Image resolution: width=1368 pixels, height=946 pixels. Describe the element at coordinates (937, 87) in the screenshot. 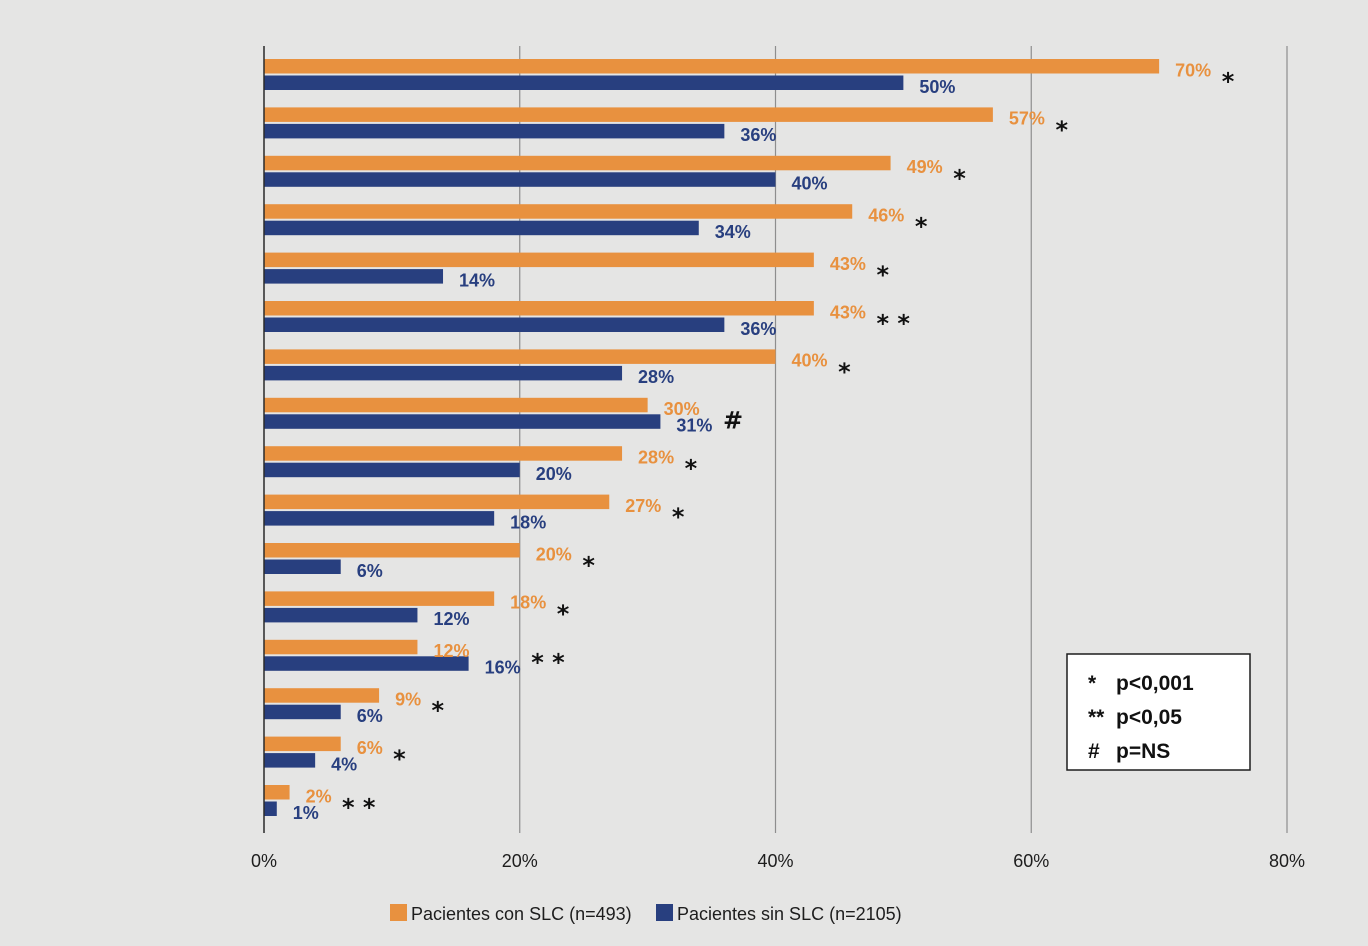

I see `data-label-sin-slc: 50%` at that location.